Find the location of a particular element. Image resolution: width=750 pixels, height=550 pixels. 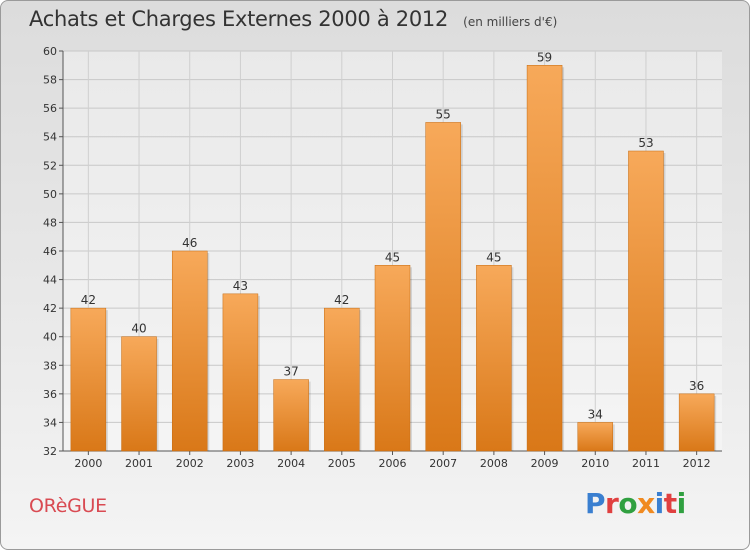

y-tick-label: 58 is located at coordinates (50, 80).